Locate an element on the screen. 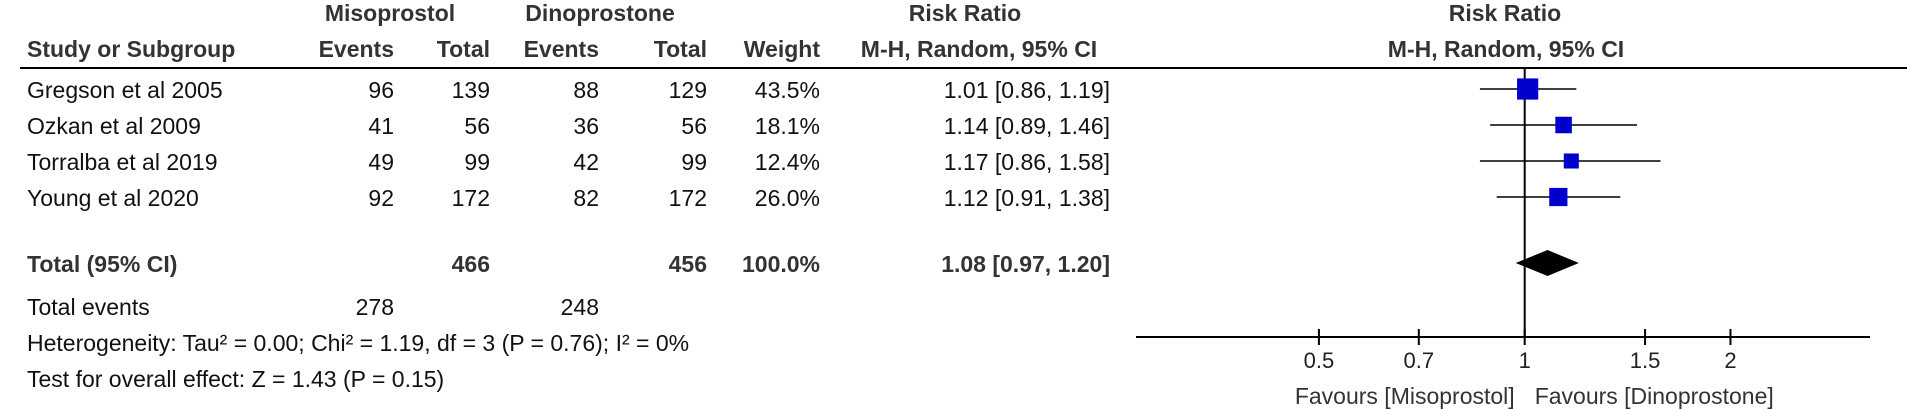 The height and width of the screenshot is (410, 1907). rr-text: 1.17 [0.86, 1.58] is located at coordinates (1026, 162).